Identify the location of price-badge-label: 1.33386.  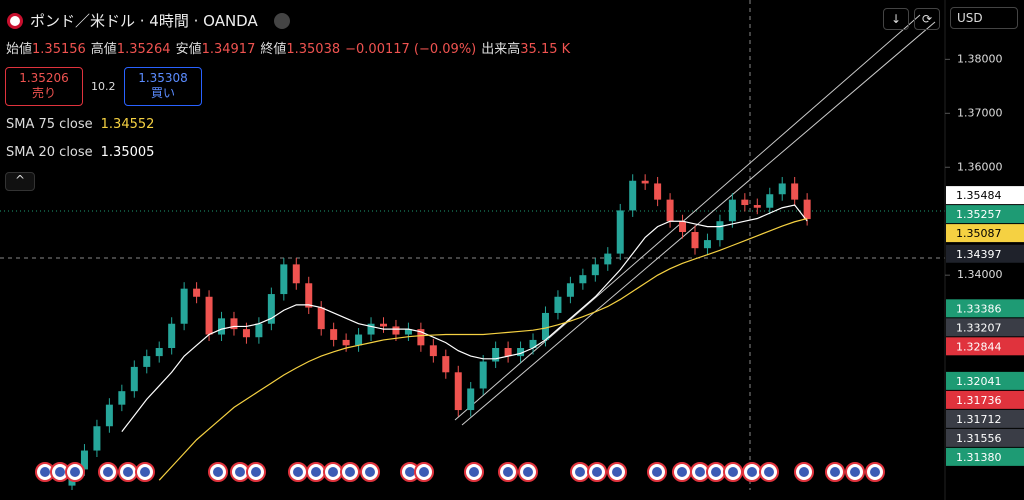
(979, 308).